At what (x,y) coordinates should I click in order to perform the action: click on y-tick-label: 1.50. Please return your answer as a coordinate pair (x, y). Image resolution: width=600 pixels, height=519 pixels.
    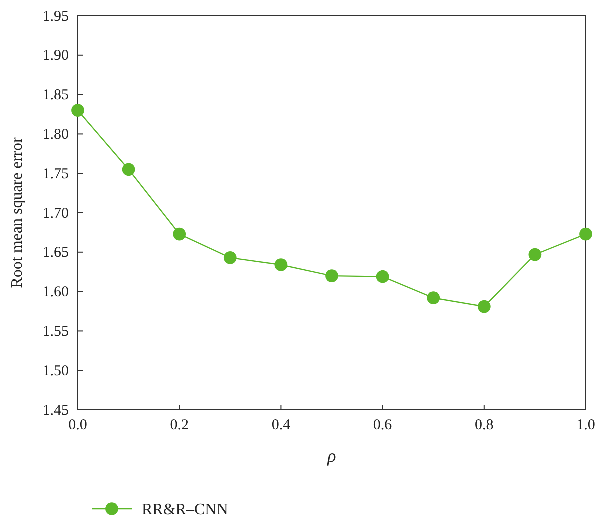
    Looking at the image, I should click on (55, 371).